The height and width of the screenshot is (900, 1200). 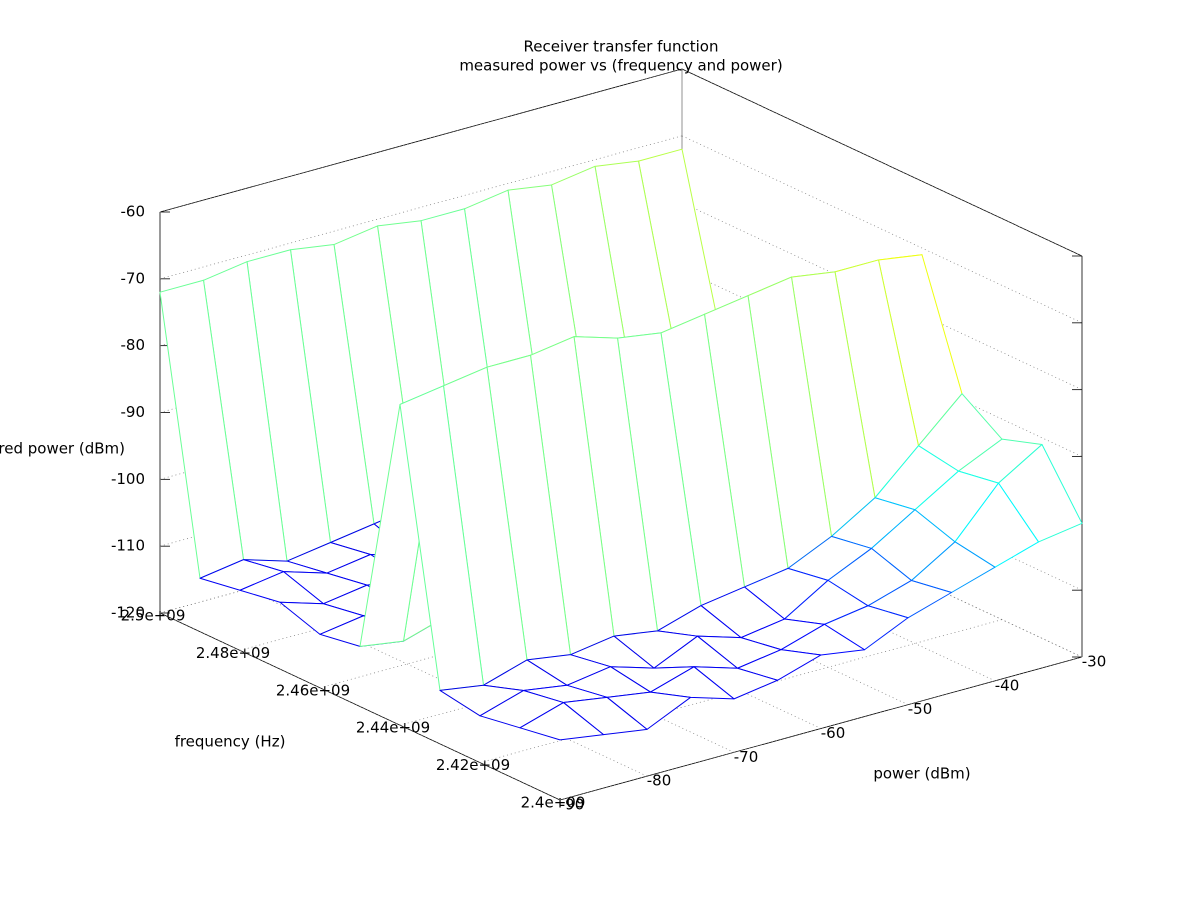 I want to click on x-tick-label: 2.48e+09, so click(x=233, y=653).